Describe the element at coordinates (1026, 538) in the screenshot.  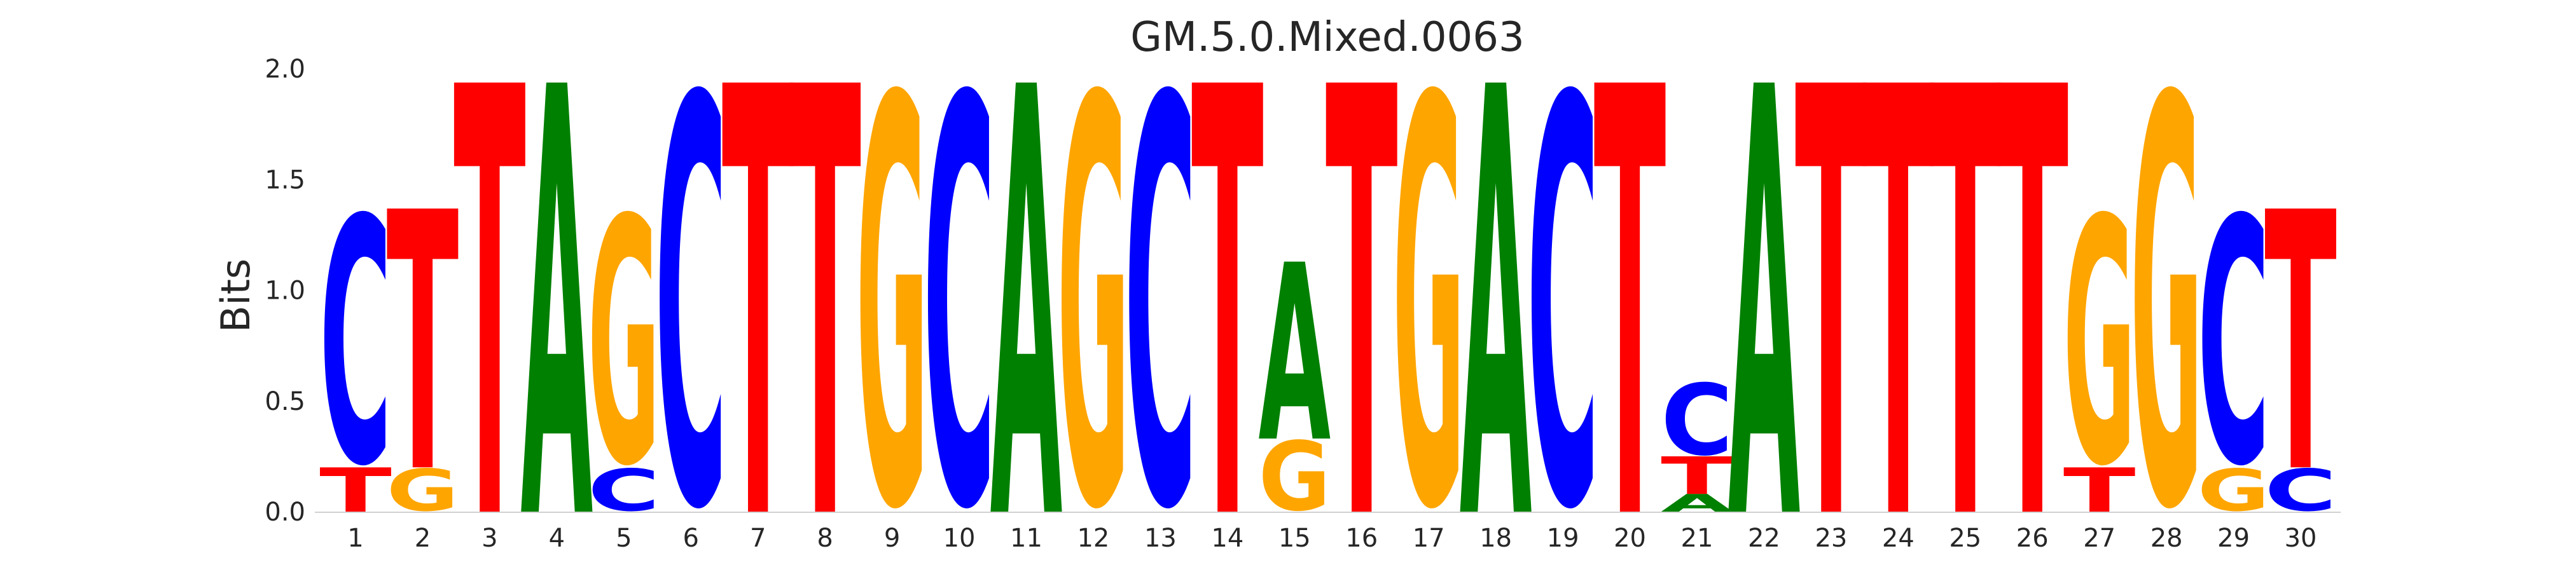
I see `x-tick-label: 11` at that location.